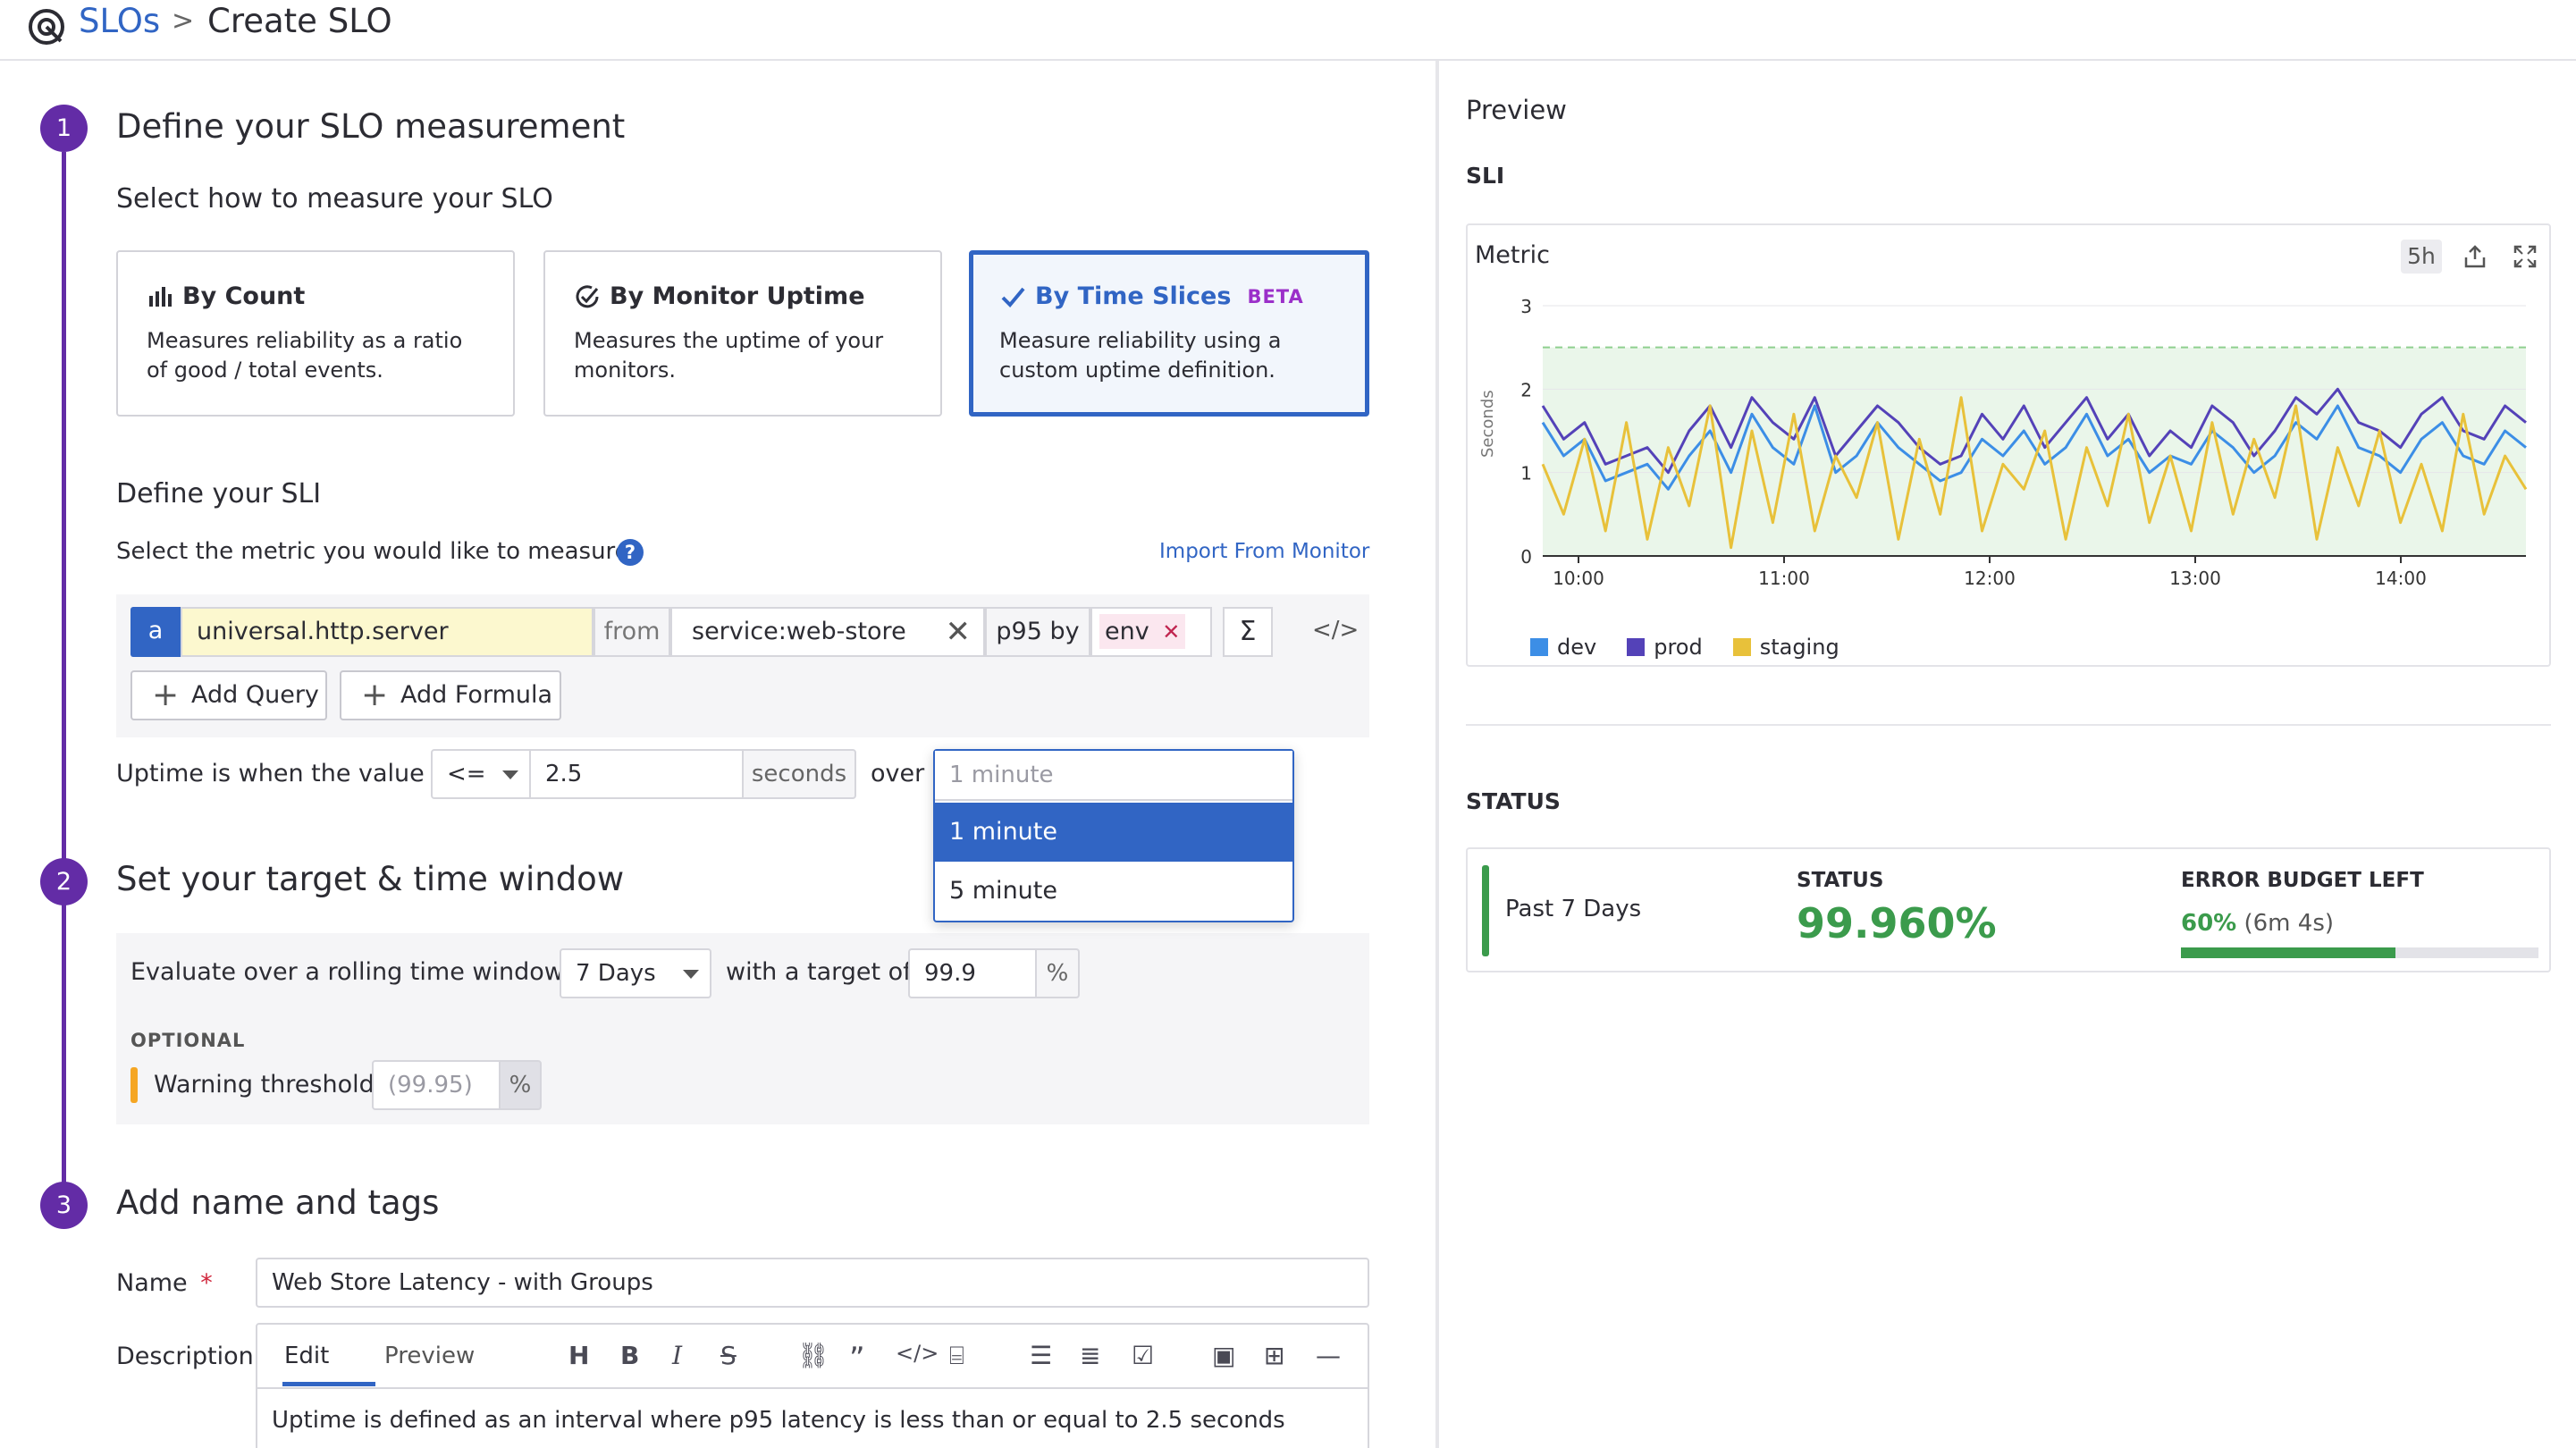 This screenshot has height=1448, width=2576. Describe the element at coordinates (959, 632) in the screenshot. I see `clear-scope-icon: ✕` at that location.